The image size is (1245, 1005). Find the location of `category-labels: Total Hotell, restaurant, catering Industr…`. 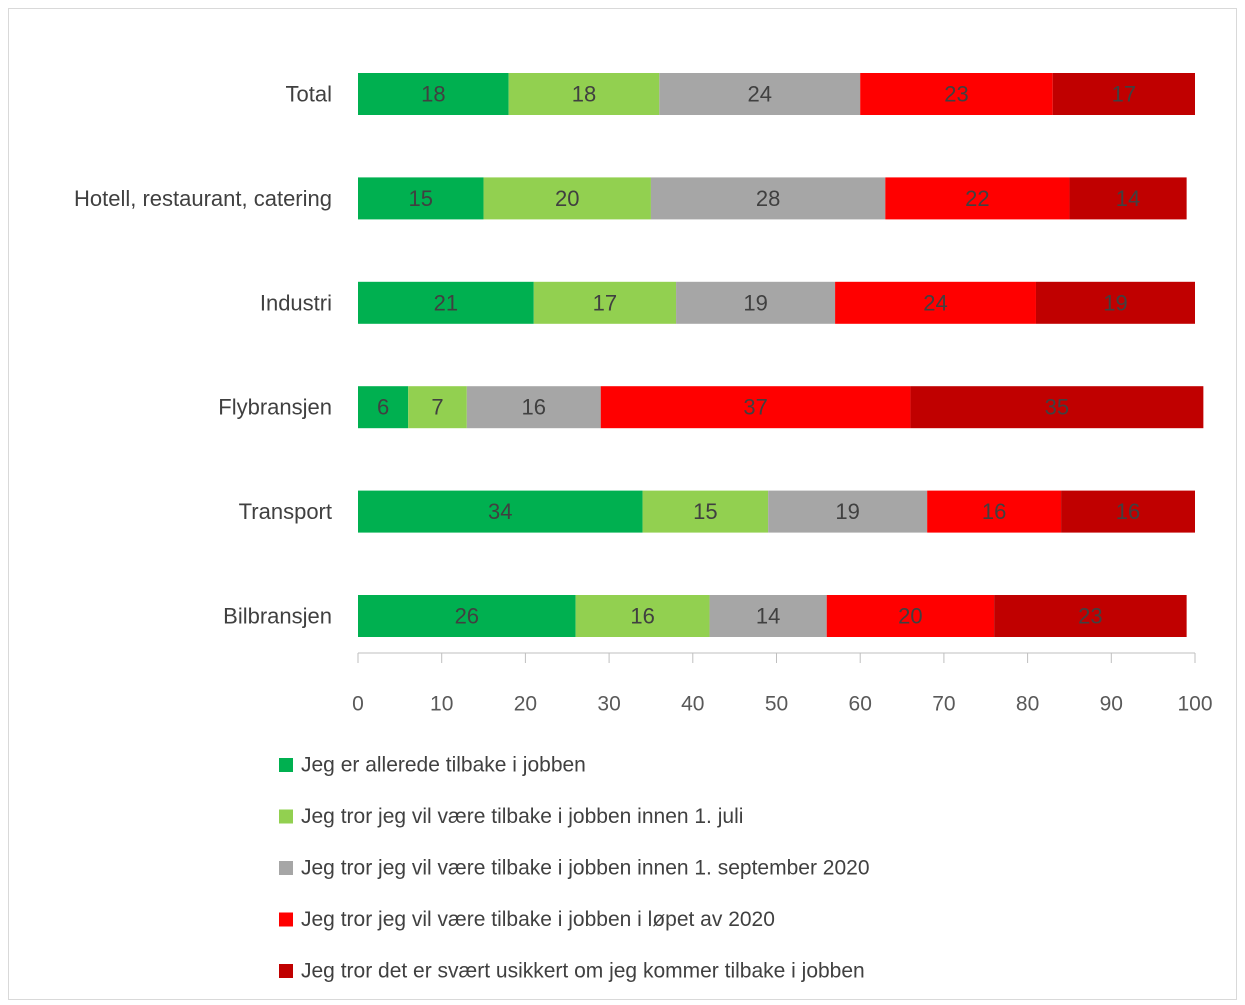

category-labels: Total Hotell, restaurant, catering Industr… is located at coordinates (203, 355).